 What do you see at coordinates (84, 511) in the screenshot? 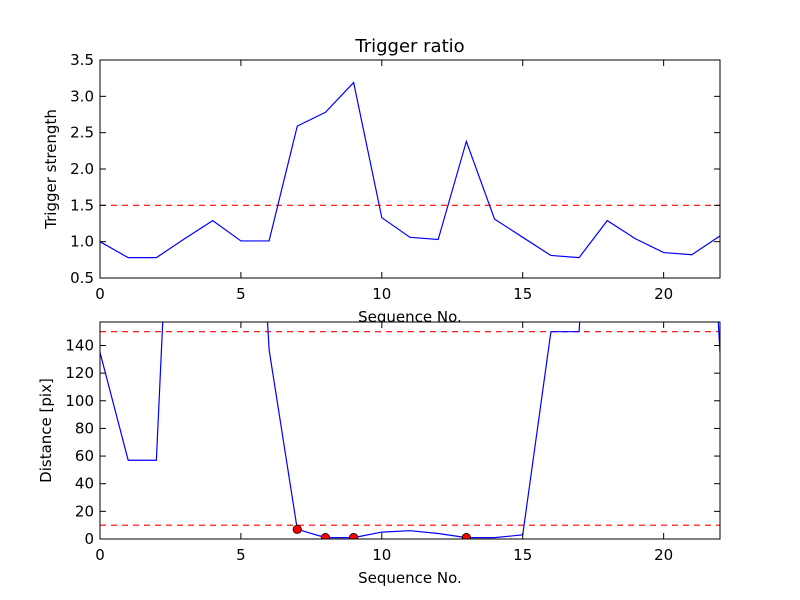
I see `y-tick-label: 20` at bounding box center [84, 511].